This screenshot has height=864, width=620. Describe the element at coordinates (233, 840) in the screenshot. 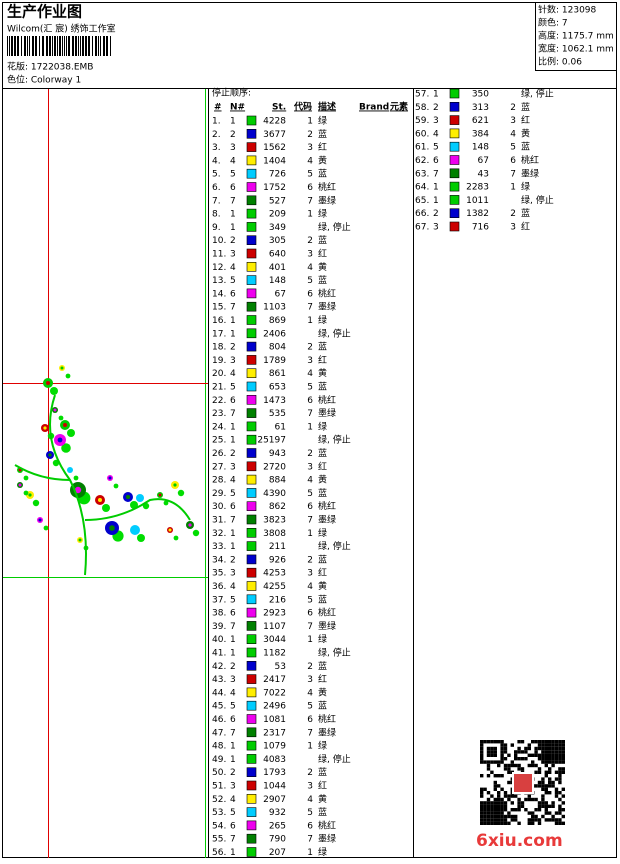

I see `needle-number: 7` at that location.